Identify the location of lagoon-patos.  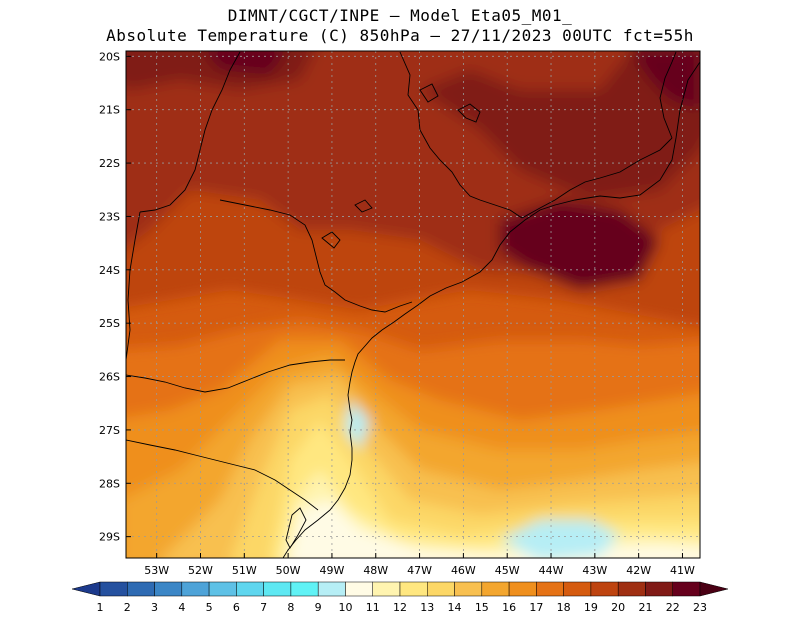
(296, 528).